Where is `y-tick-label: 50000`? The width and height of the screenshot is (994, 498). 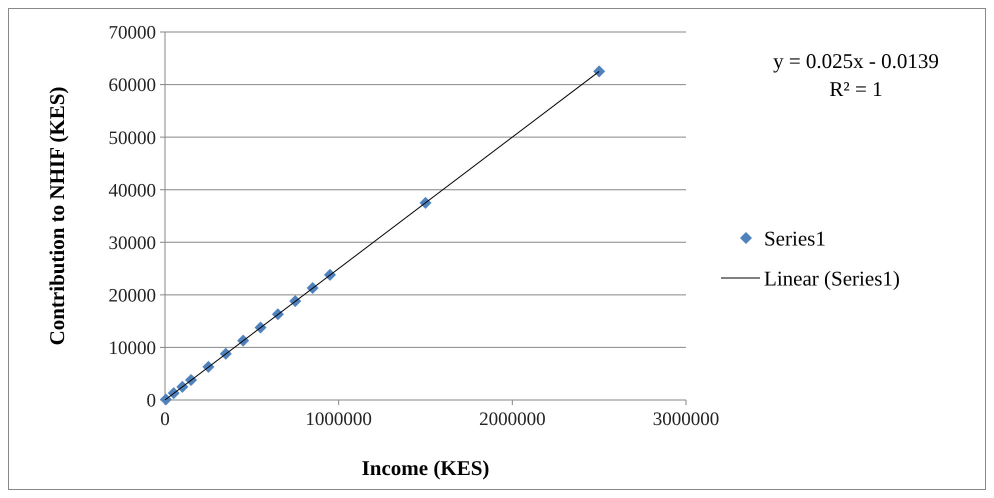 y-tick-label: 50000 is located at coordinates (132, 138).